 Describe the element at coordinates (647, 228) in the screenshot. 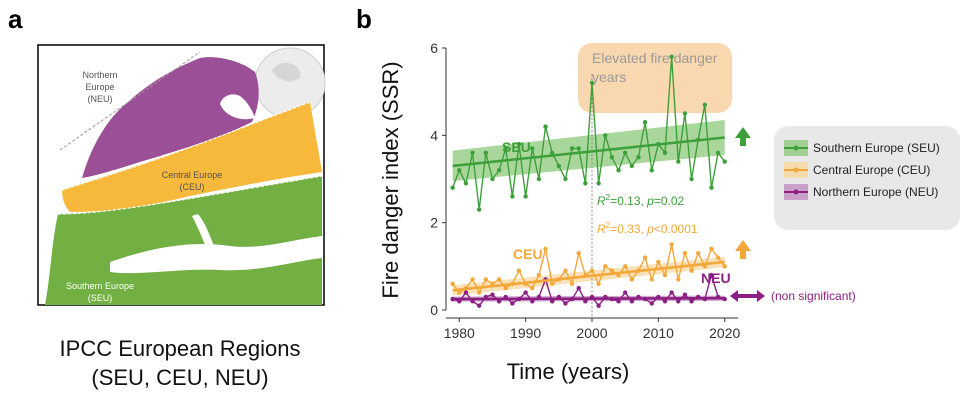

I see `ceu-stat: R2=0.33, p<0.0001` at that location.